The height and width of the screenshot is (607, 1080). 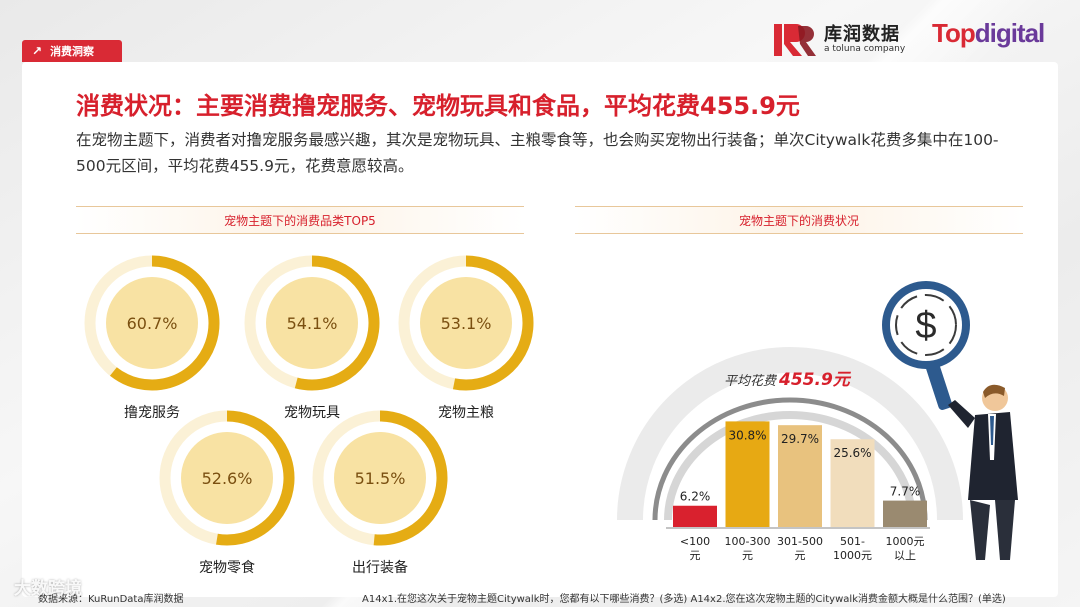 What do you see at coordinates (48, 589) in the screenshot?
I see `watermark: 大数跨境` at bounding box center [48, 589].